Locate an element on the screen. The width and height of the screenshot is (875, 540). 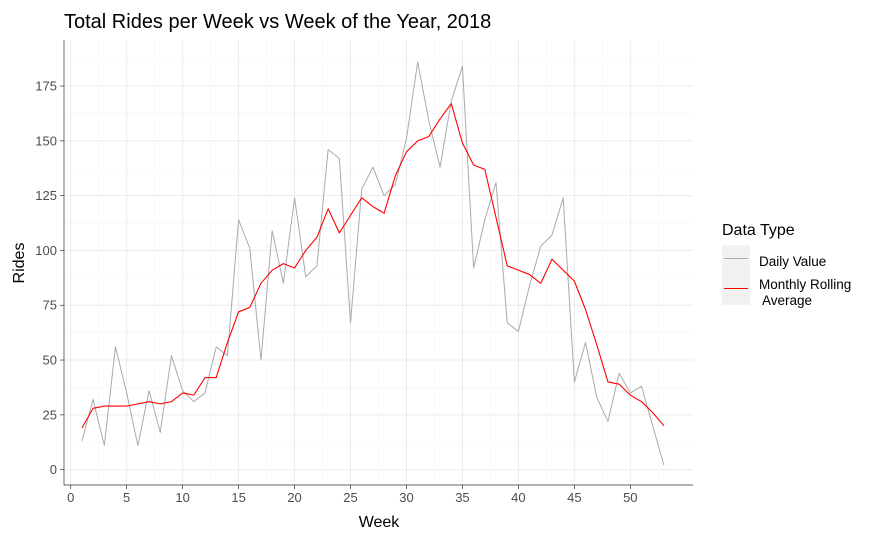
x-tick-label: 0 is located at coordinates (70, 497).